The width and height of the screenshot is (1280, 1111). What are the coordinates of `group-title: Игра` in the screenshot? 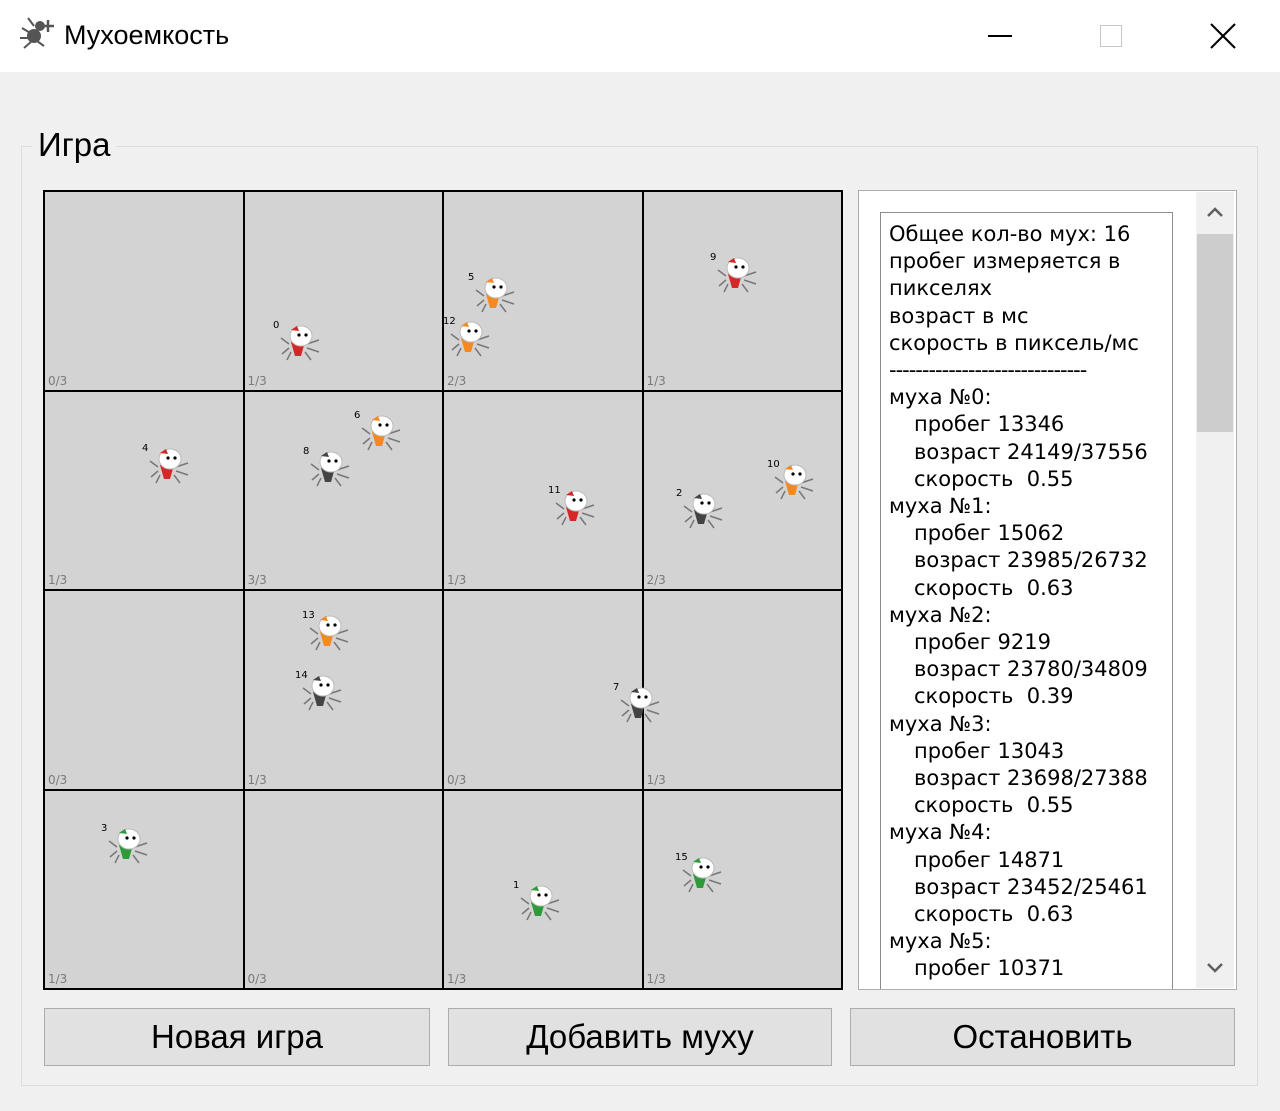 It's located at (74, 145).